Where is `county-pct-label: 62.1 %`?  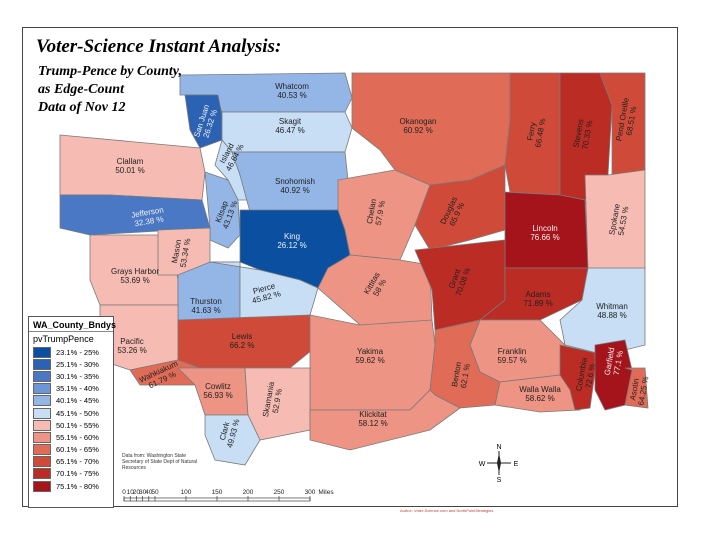 county-pct-label: 62.1 % is located at coordinates (465, 376).